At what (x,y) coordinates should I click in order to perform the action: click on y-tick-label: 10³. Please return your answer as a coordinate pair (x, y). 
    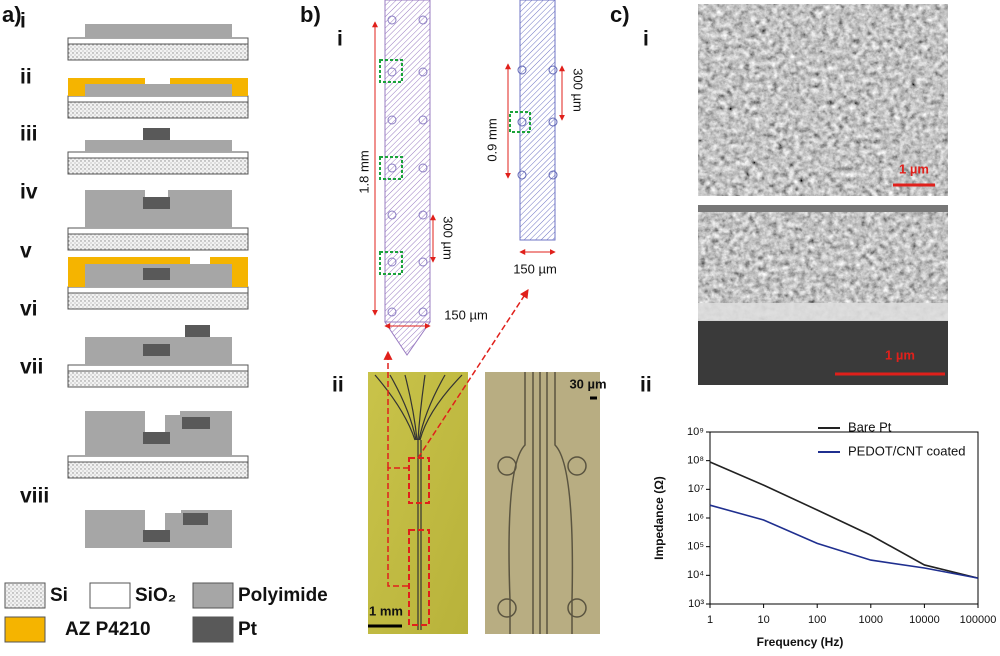
    Looking at the image, I should click on (696, 604).